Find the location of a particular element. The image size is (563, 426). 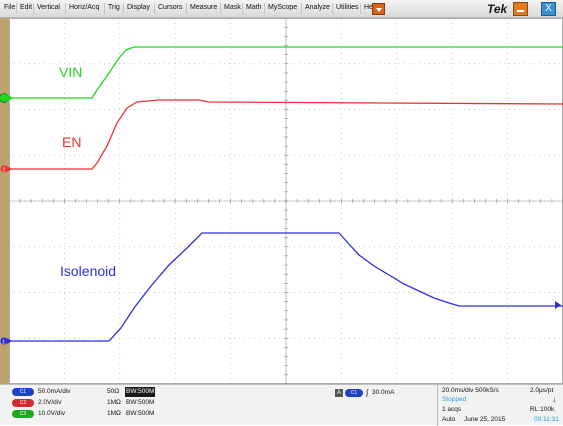

label-isolenoid: Isolenoid is located at coordinates (88, 271).